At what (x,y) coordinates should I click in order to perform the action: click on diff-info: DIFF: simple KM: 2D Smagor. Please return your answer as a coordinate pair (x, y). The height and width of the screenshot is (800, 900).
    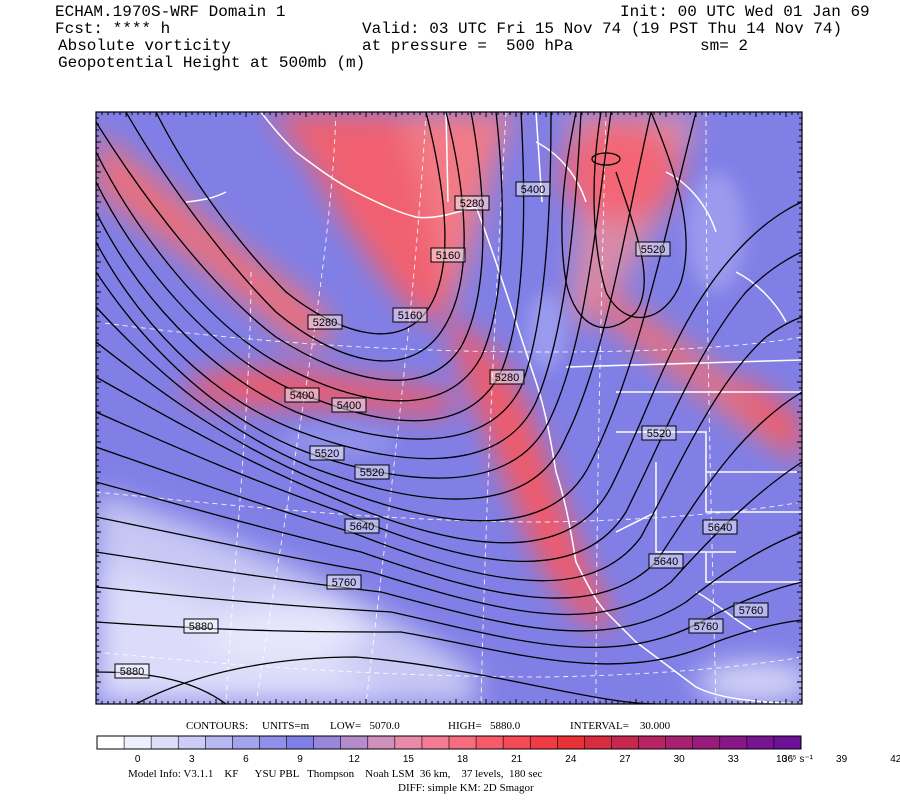
    Looking at the image, I should click on (466, 788).